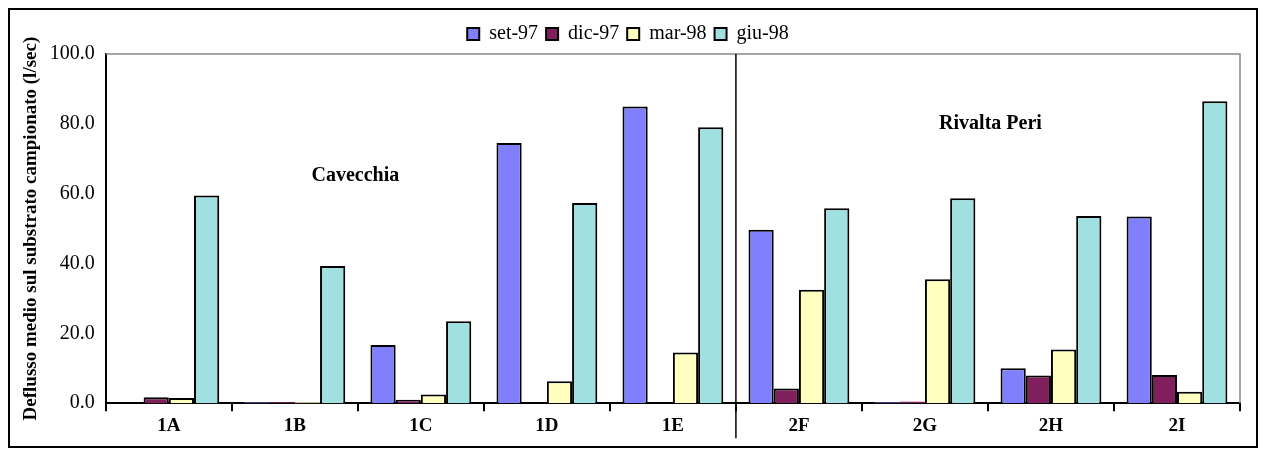 The width and height of the screenshot is (1268, 453). I want to click on x-tick-label: 1E, so click(672, 424).